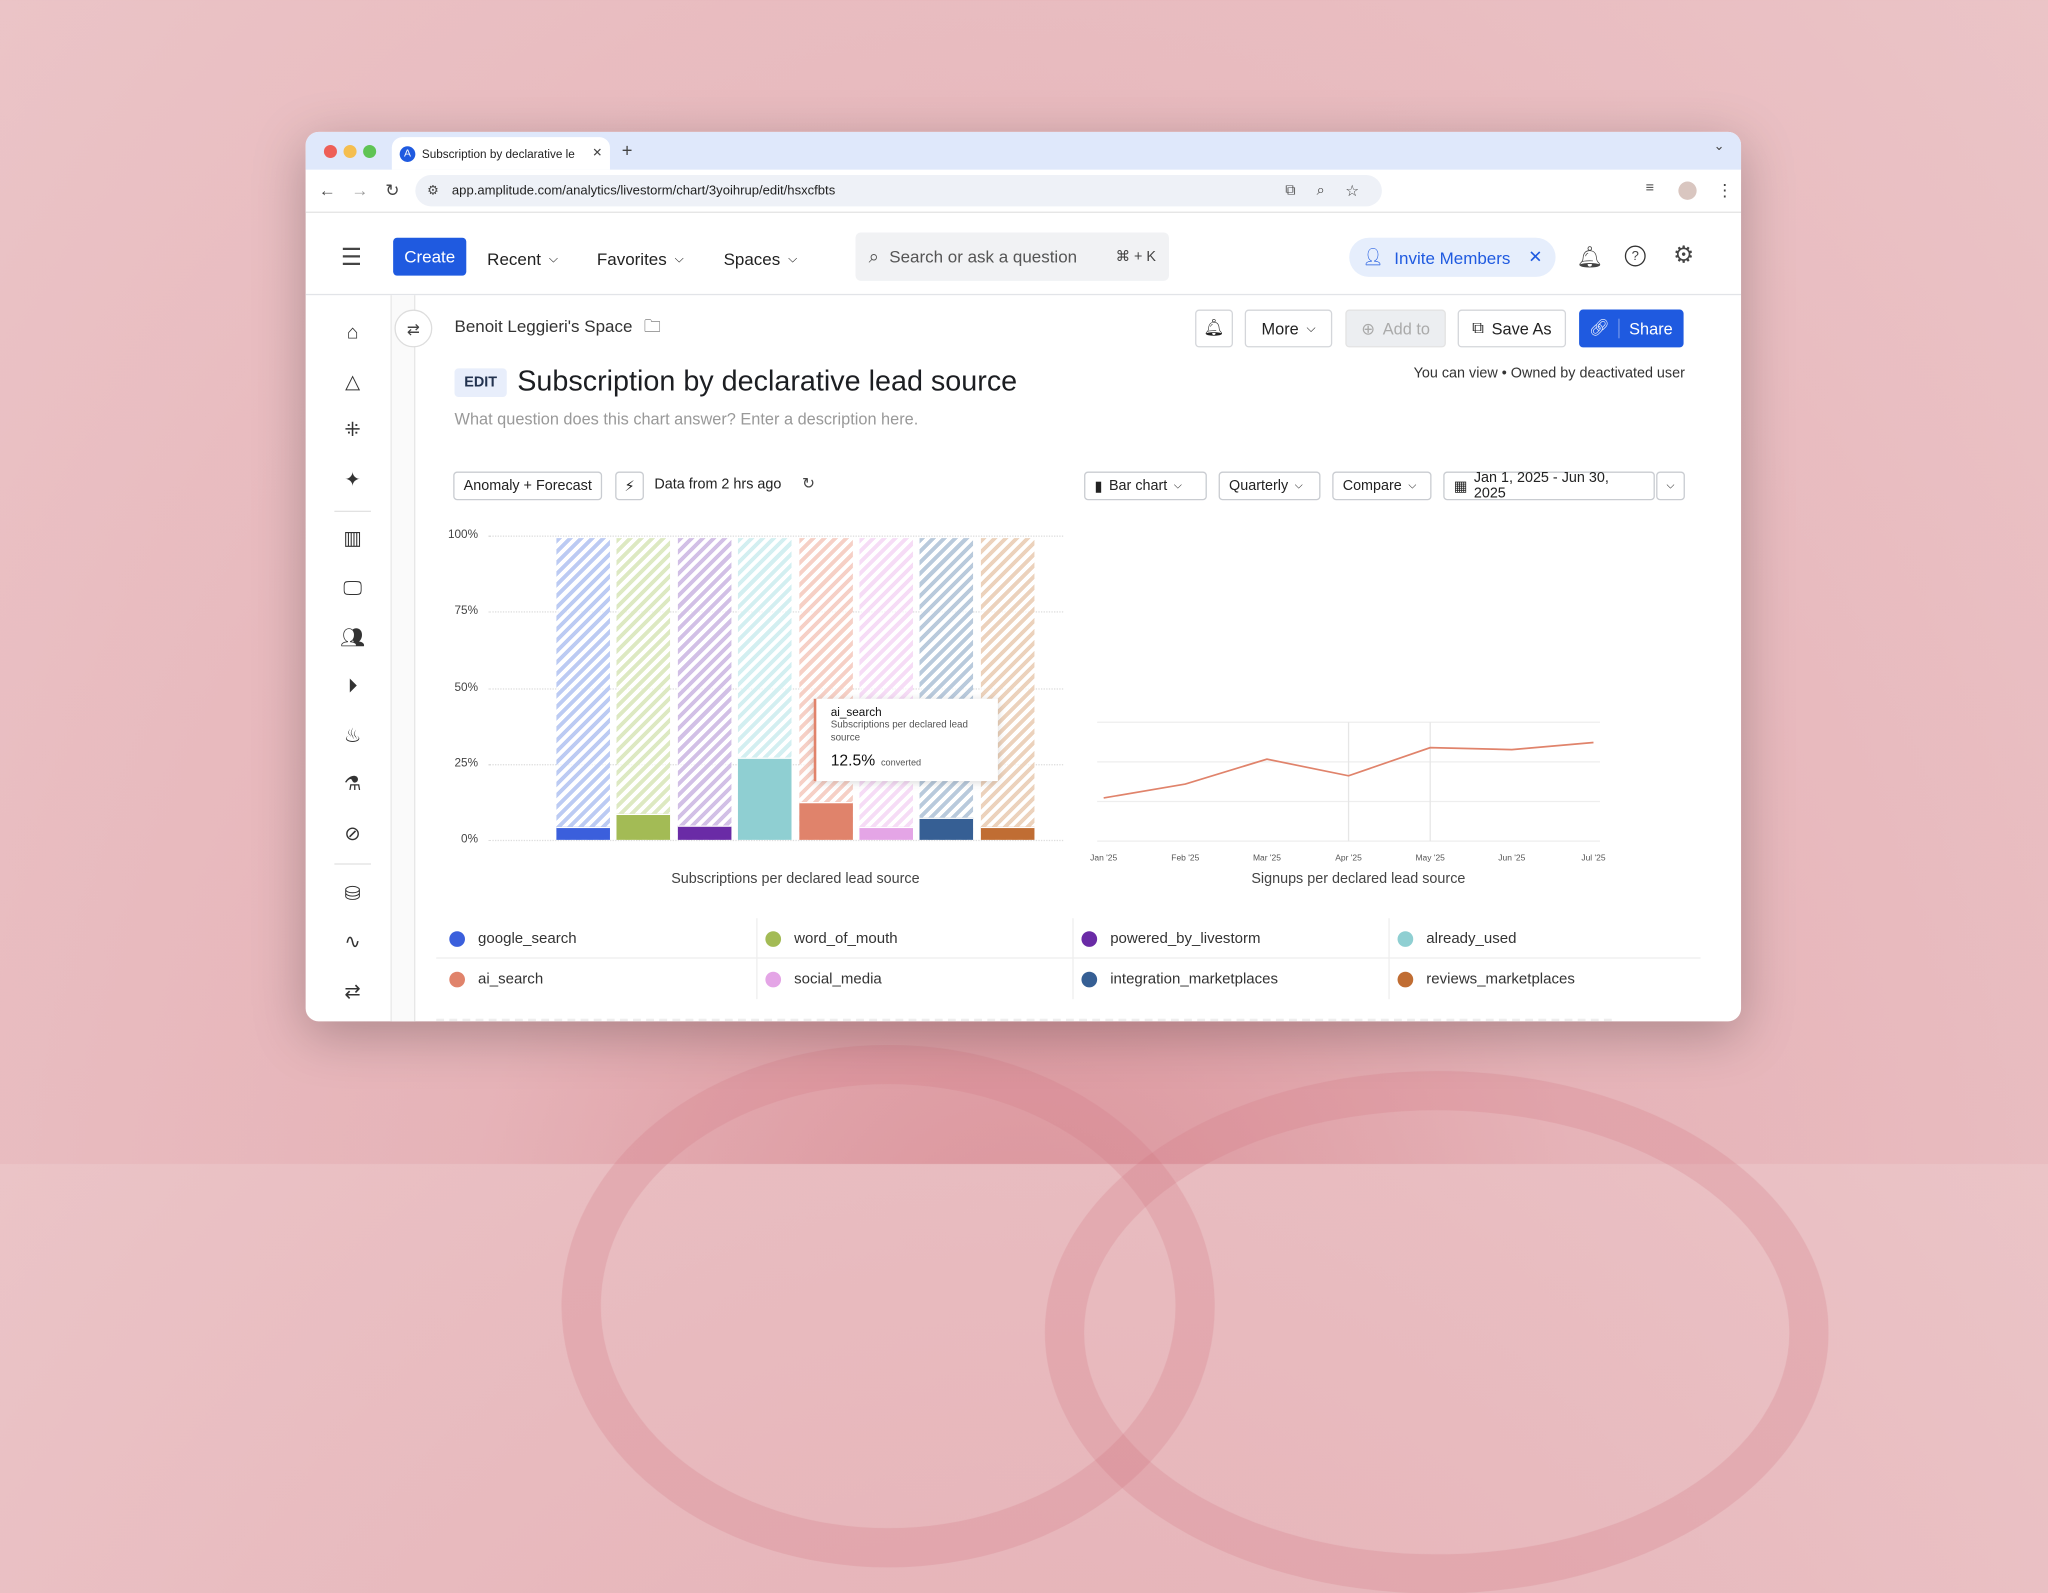 Image resolution: width=2048 pixels, height=1593 pixels. Describe the element at coordinates (413, 328) in the screenshot. I see `swap-panel-button: ⇄` at that location.